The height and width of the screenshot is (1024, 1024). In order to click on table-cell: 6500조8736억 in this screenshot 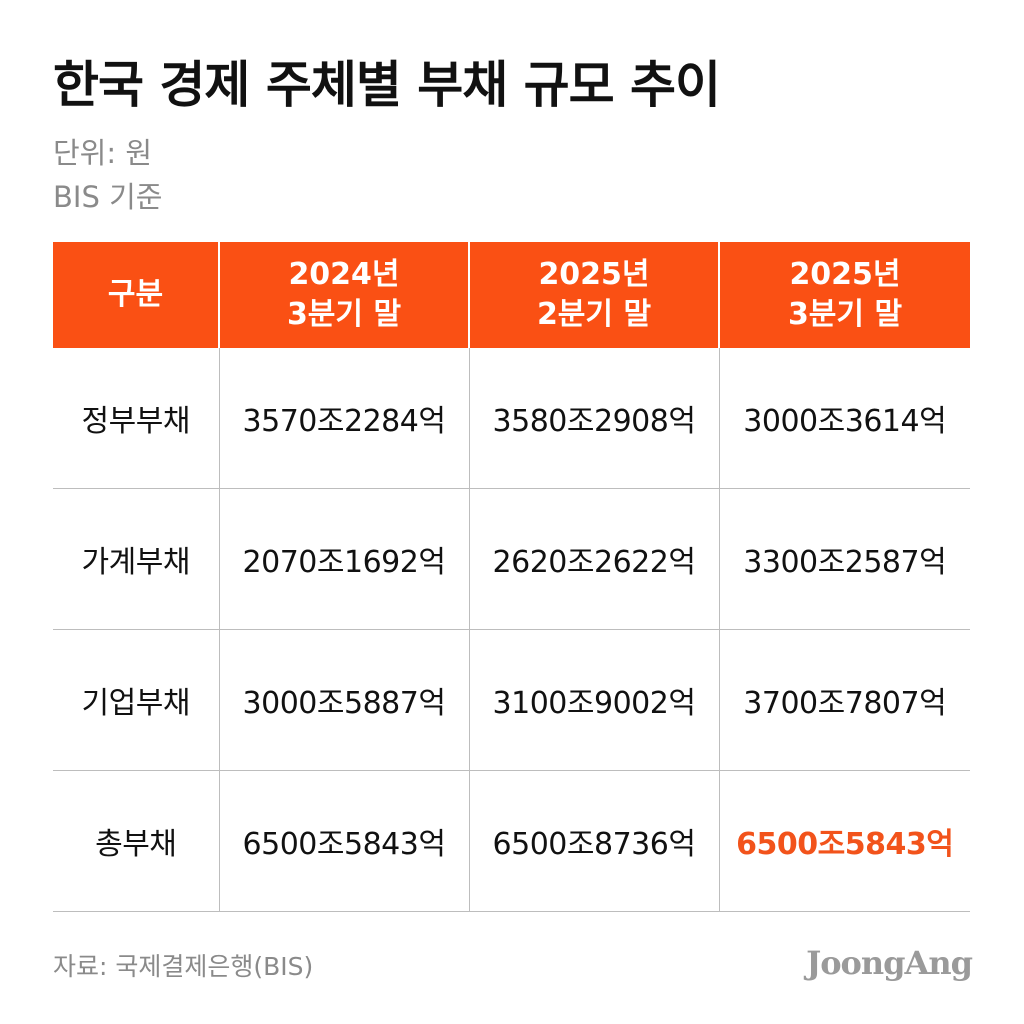, I will do `click(593, 841)`.